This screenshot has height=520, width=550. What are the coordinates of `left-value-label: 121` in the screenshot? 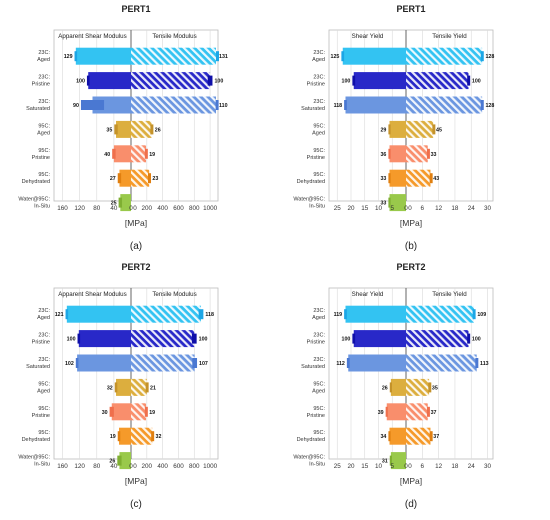 It's located at (59, 315).